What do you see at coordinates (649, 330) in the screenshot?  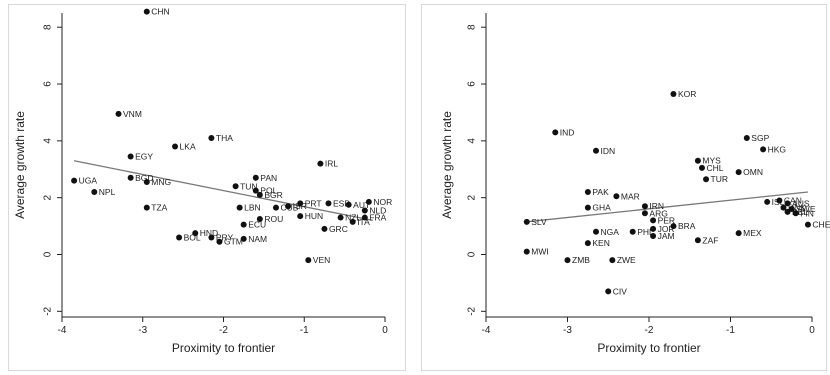 I see `x-tick-label: -2` at bounding box center [649, 330].